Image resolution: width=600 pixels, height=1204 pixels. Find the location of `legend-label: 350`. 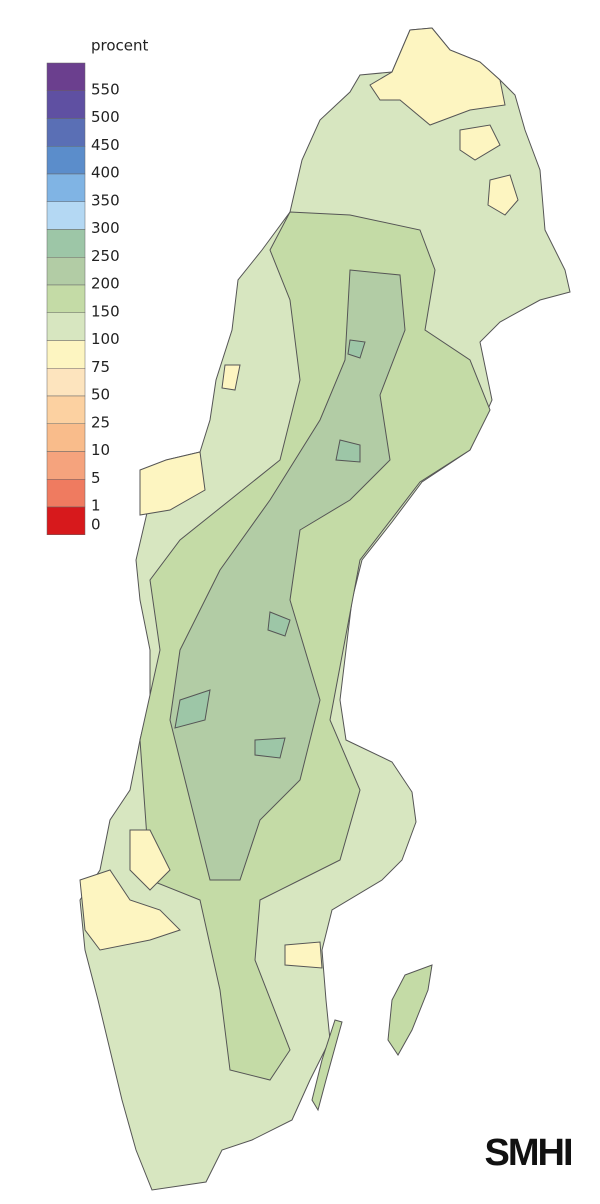

legend-label: 350 is located at coordinates (105, 200).